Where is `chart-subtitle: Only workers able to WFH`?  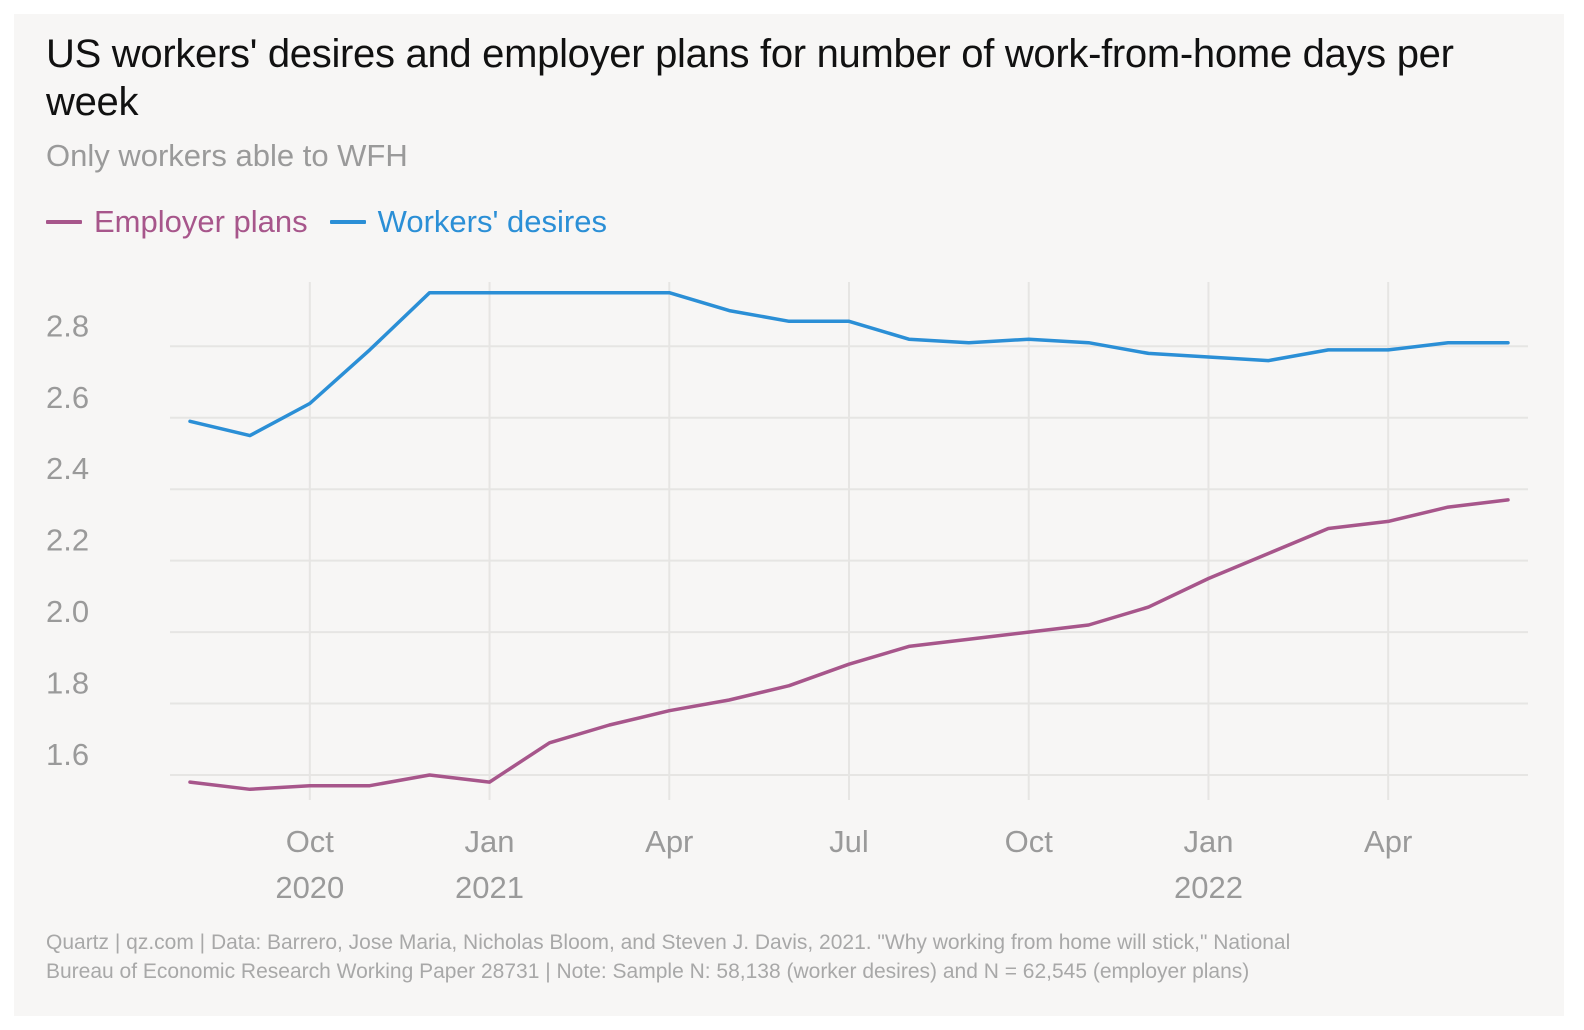
chart-subtitle: Only workers able to WFH is located at coordinates (227, 155).